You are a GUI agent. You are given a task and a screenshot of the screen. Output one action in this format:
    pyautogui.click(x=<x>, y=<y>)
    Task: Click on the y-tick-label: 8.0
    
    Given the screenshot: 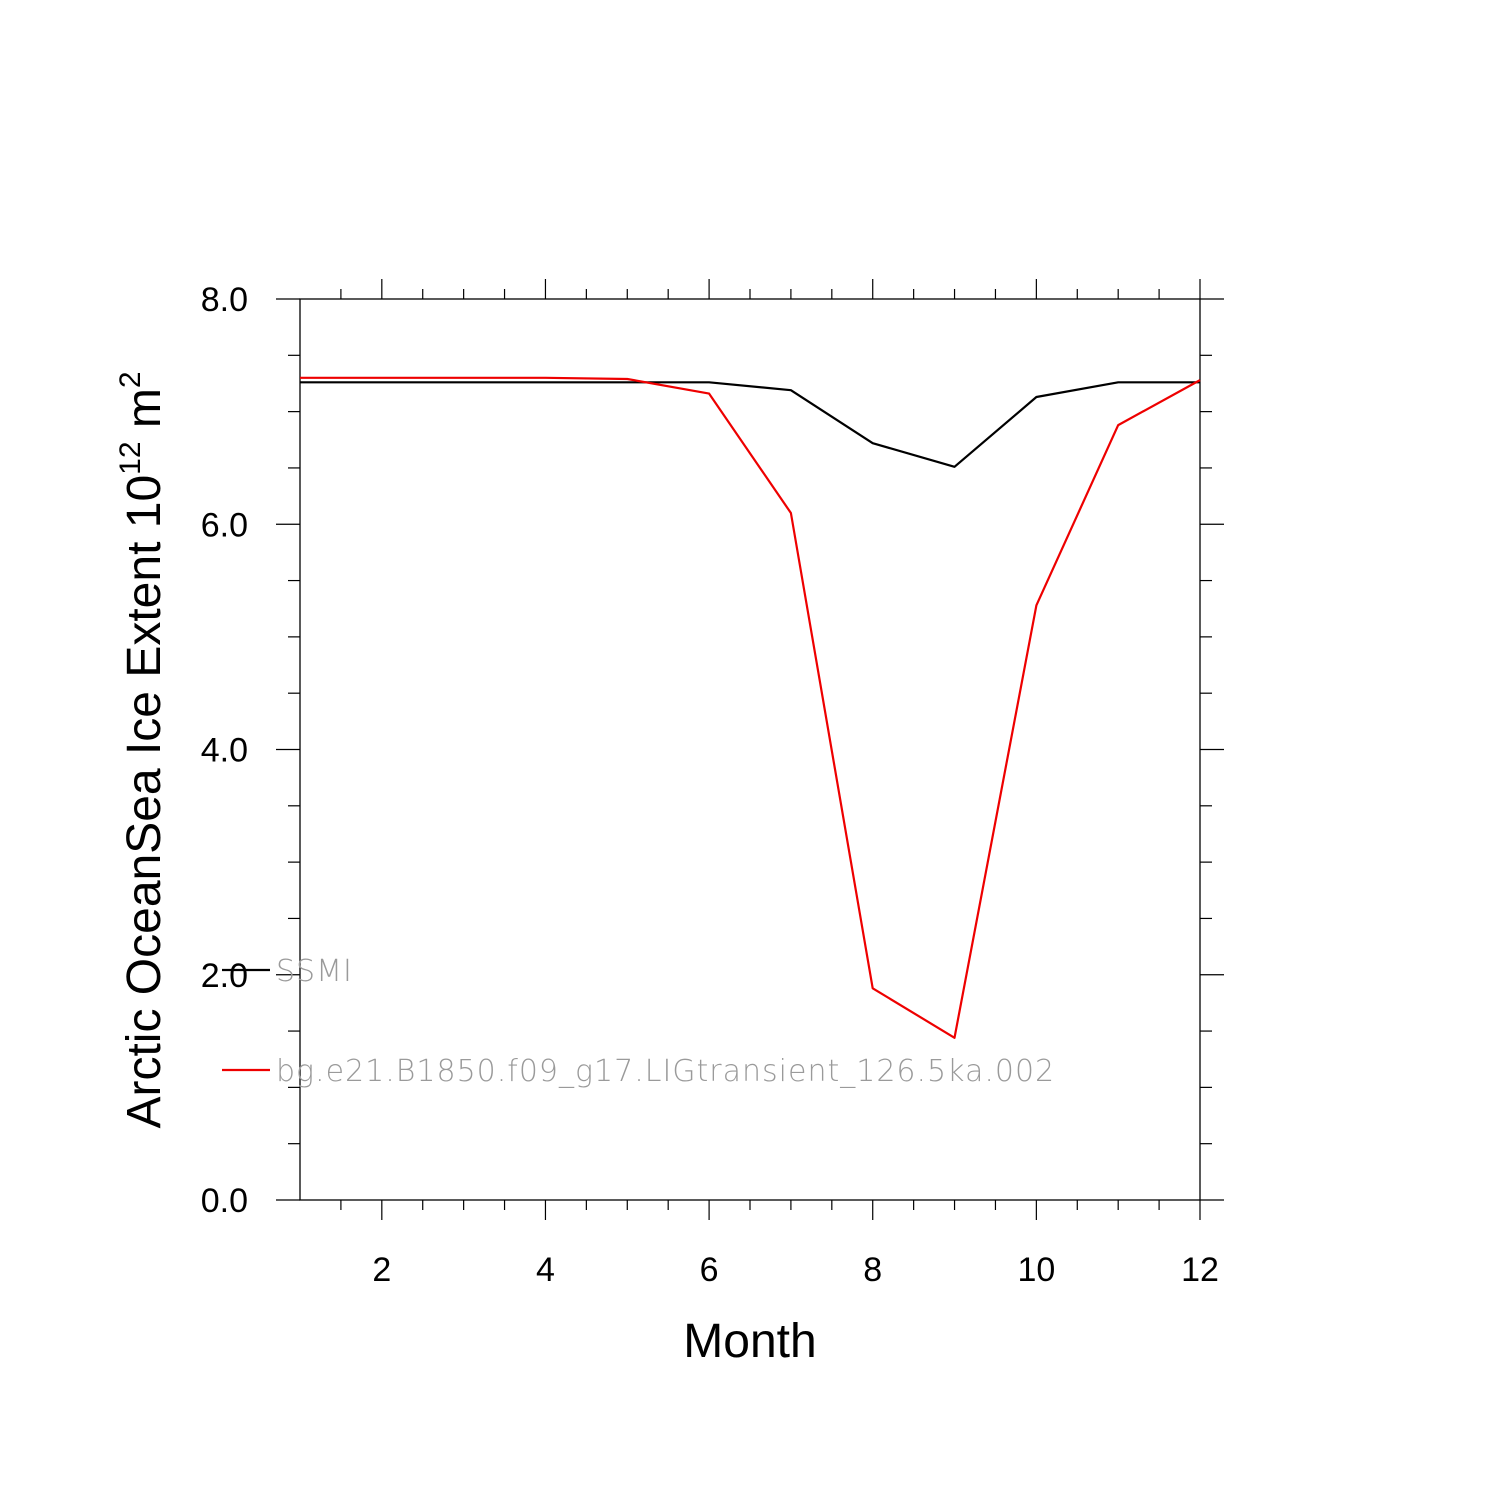 What is the action you would take?
    pyautogui.click(x=224, y=300)
    